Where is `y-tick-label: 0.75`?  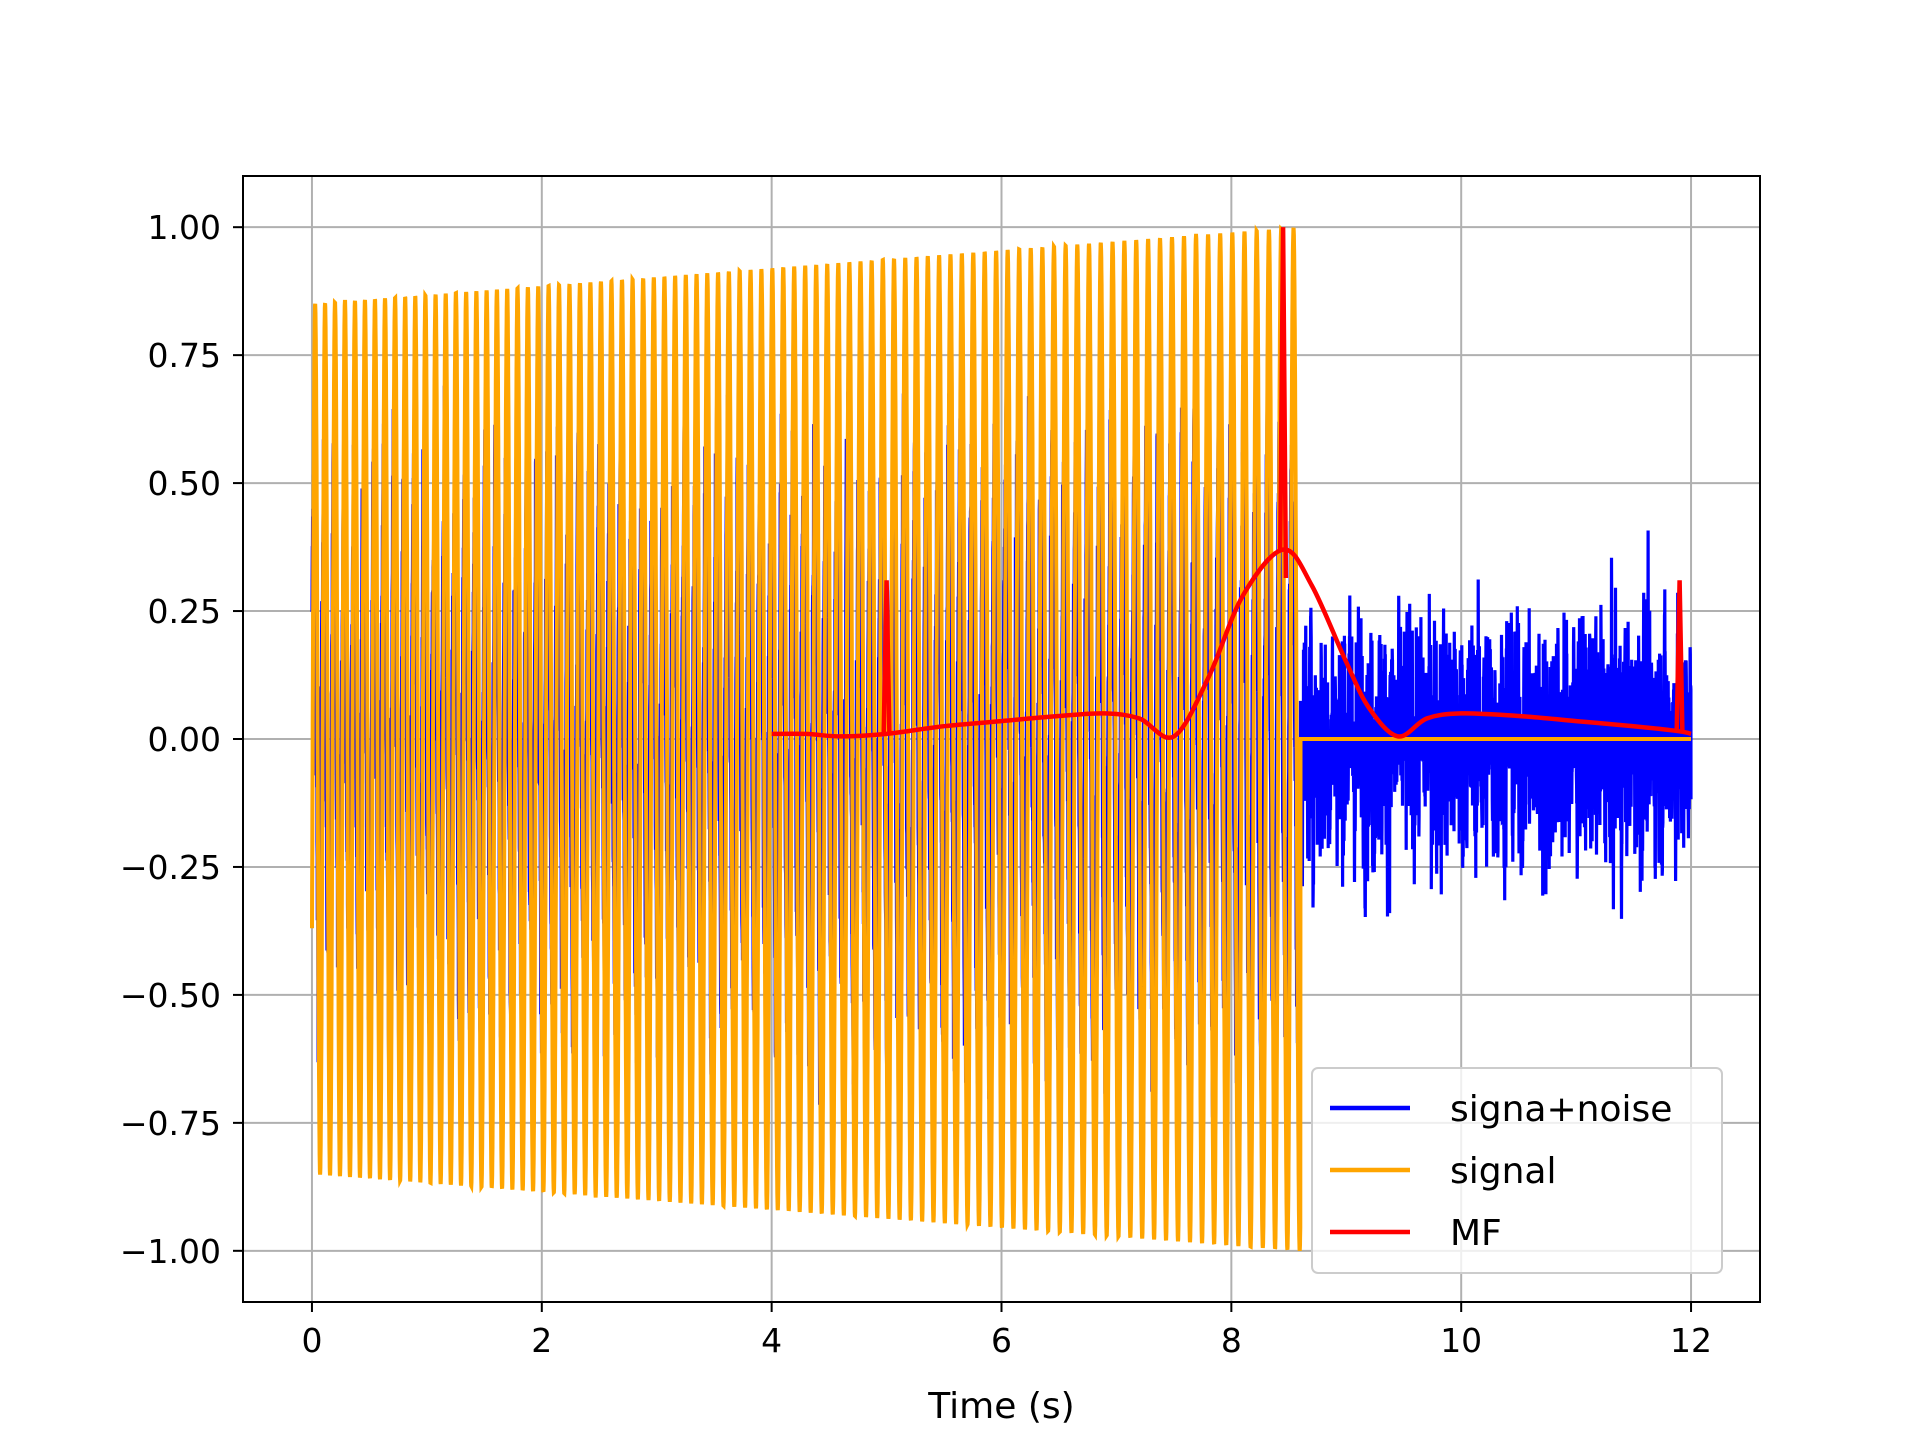
y-tick-label: 0.75 is located at coordinates (184, 355).